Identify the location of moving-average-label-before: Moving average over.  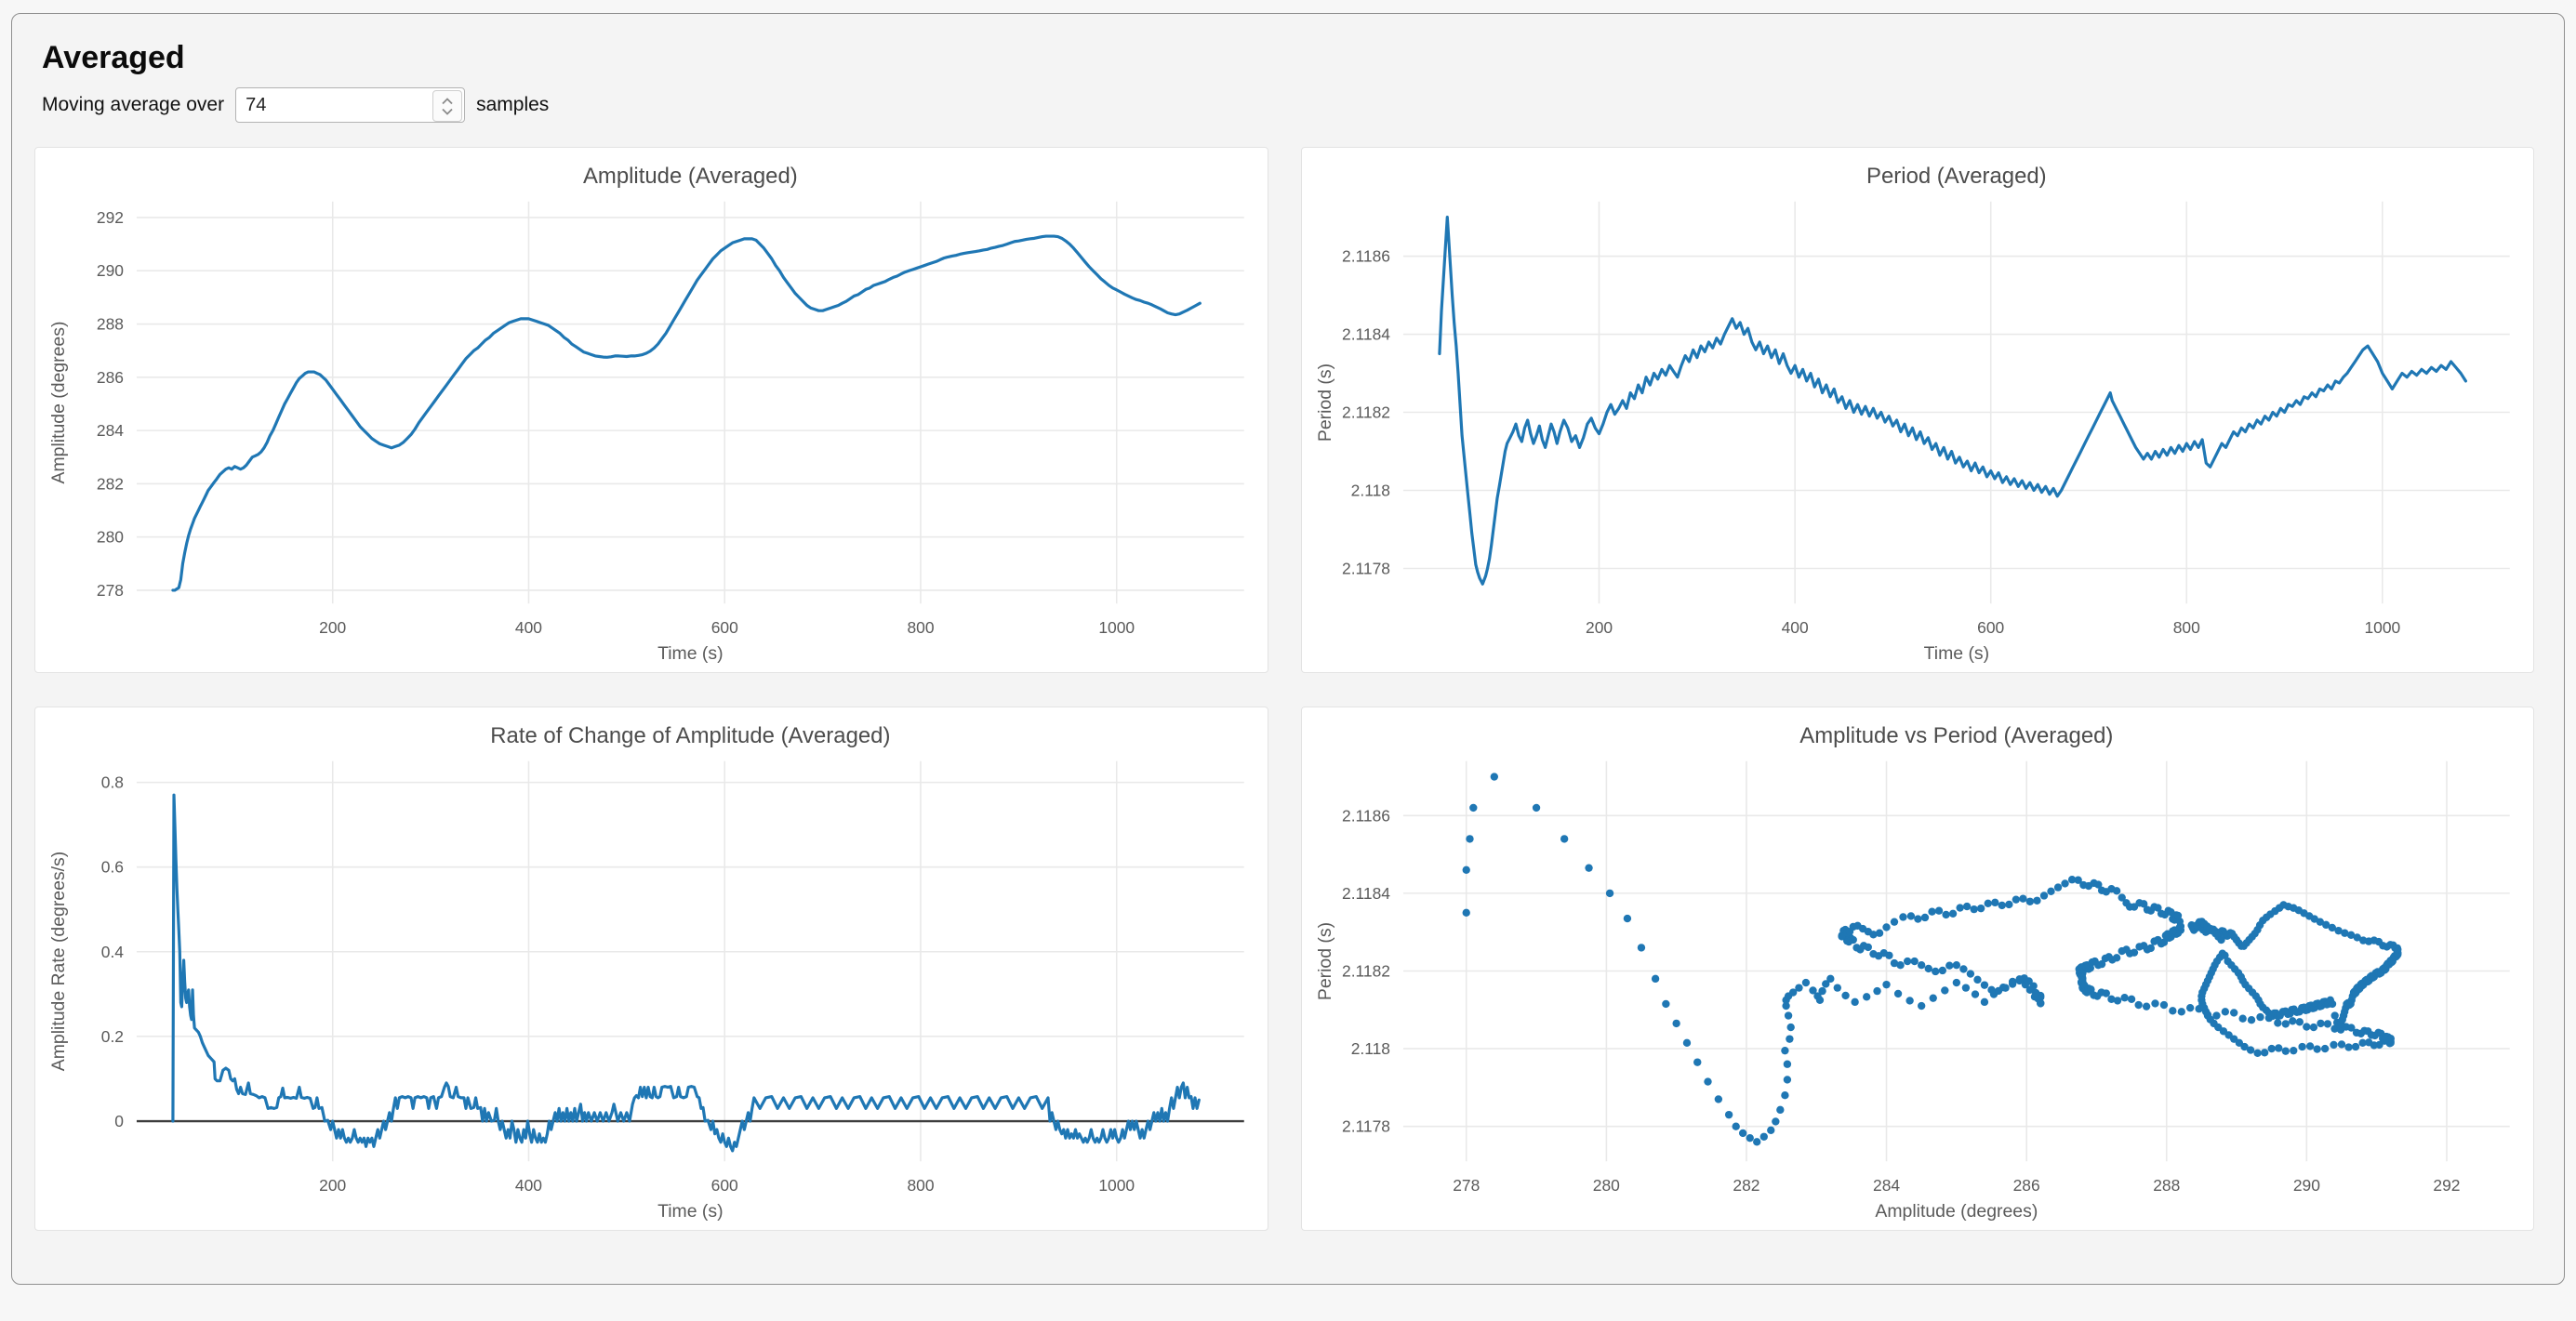
(133, 104).